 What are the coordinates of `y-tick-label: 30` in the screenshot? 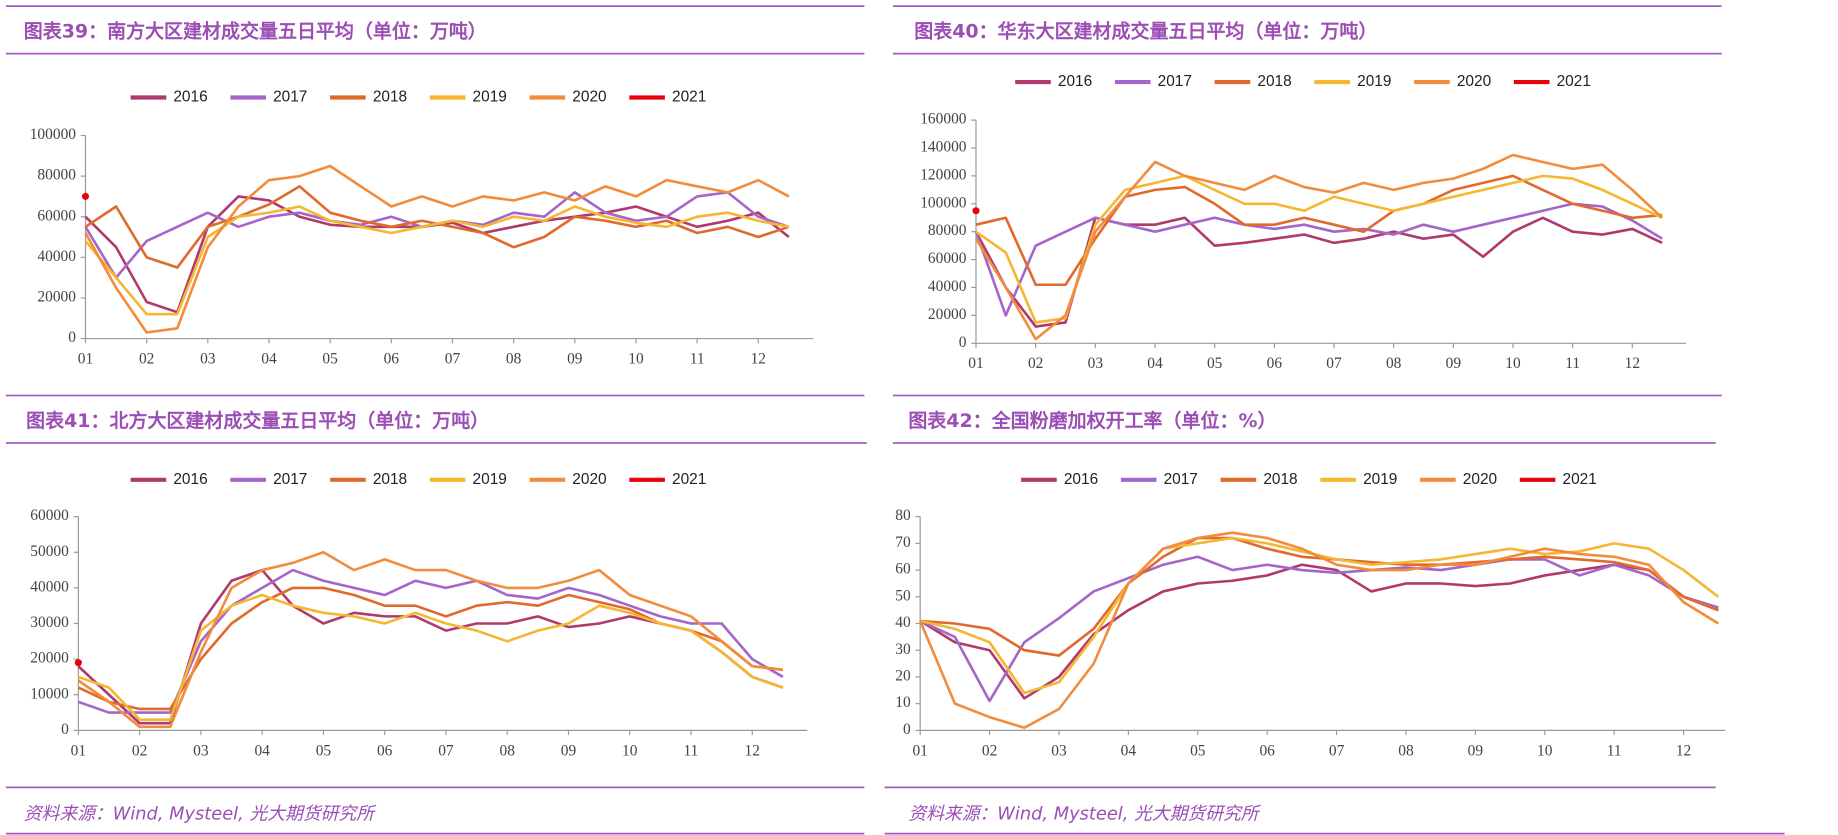 It's located at (903, 649).